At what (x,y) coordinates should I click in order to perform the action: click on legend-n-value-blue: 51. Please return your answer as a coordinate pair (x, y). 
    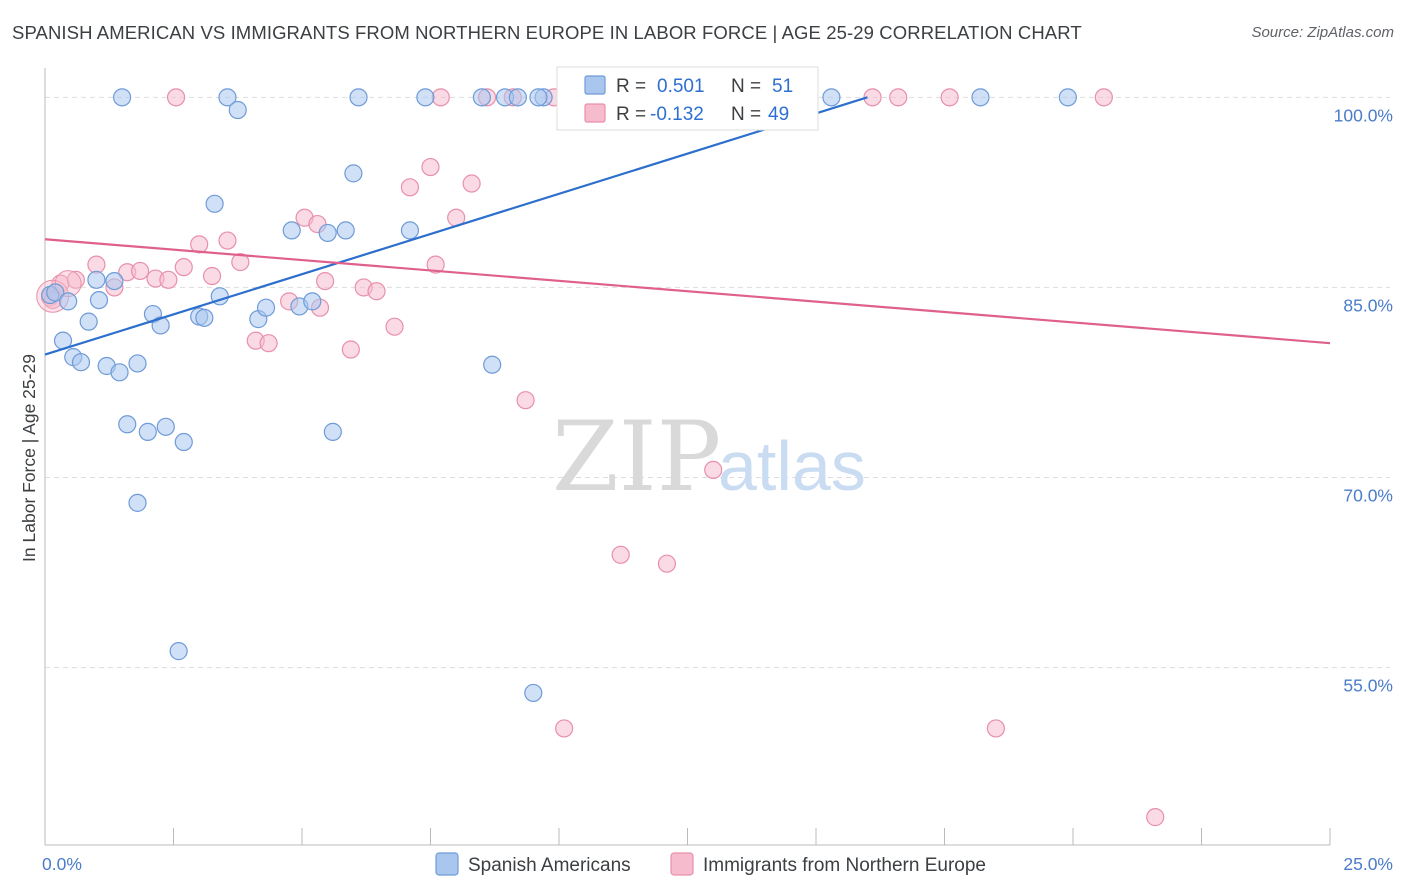
    Looking at the image, I should click on (782, 86).